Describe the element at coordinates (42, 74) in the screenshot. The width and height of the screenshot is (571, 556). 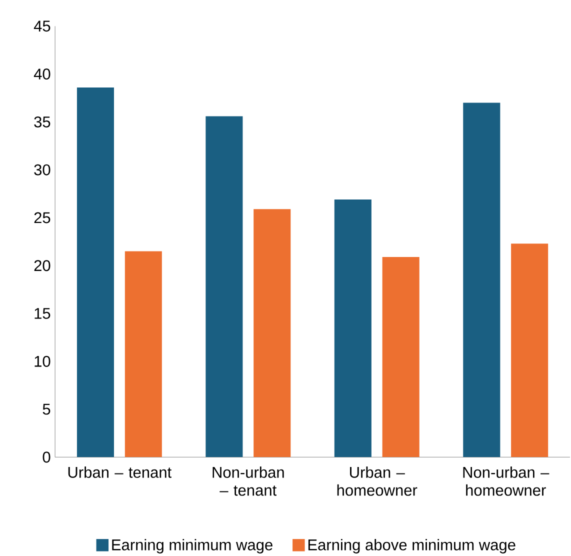
I see `y-tick-label: 40` at that location.